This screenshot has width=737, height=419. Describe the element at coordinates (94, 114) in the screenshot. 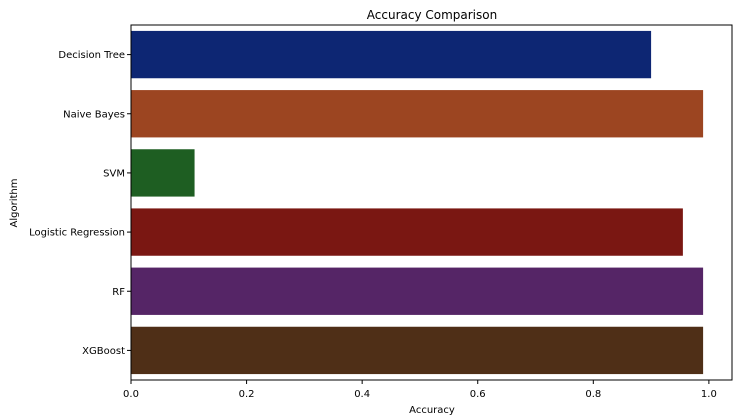

I see `y-tick-label: Naive Bayes` at that location.